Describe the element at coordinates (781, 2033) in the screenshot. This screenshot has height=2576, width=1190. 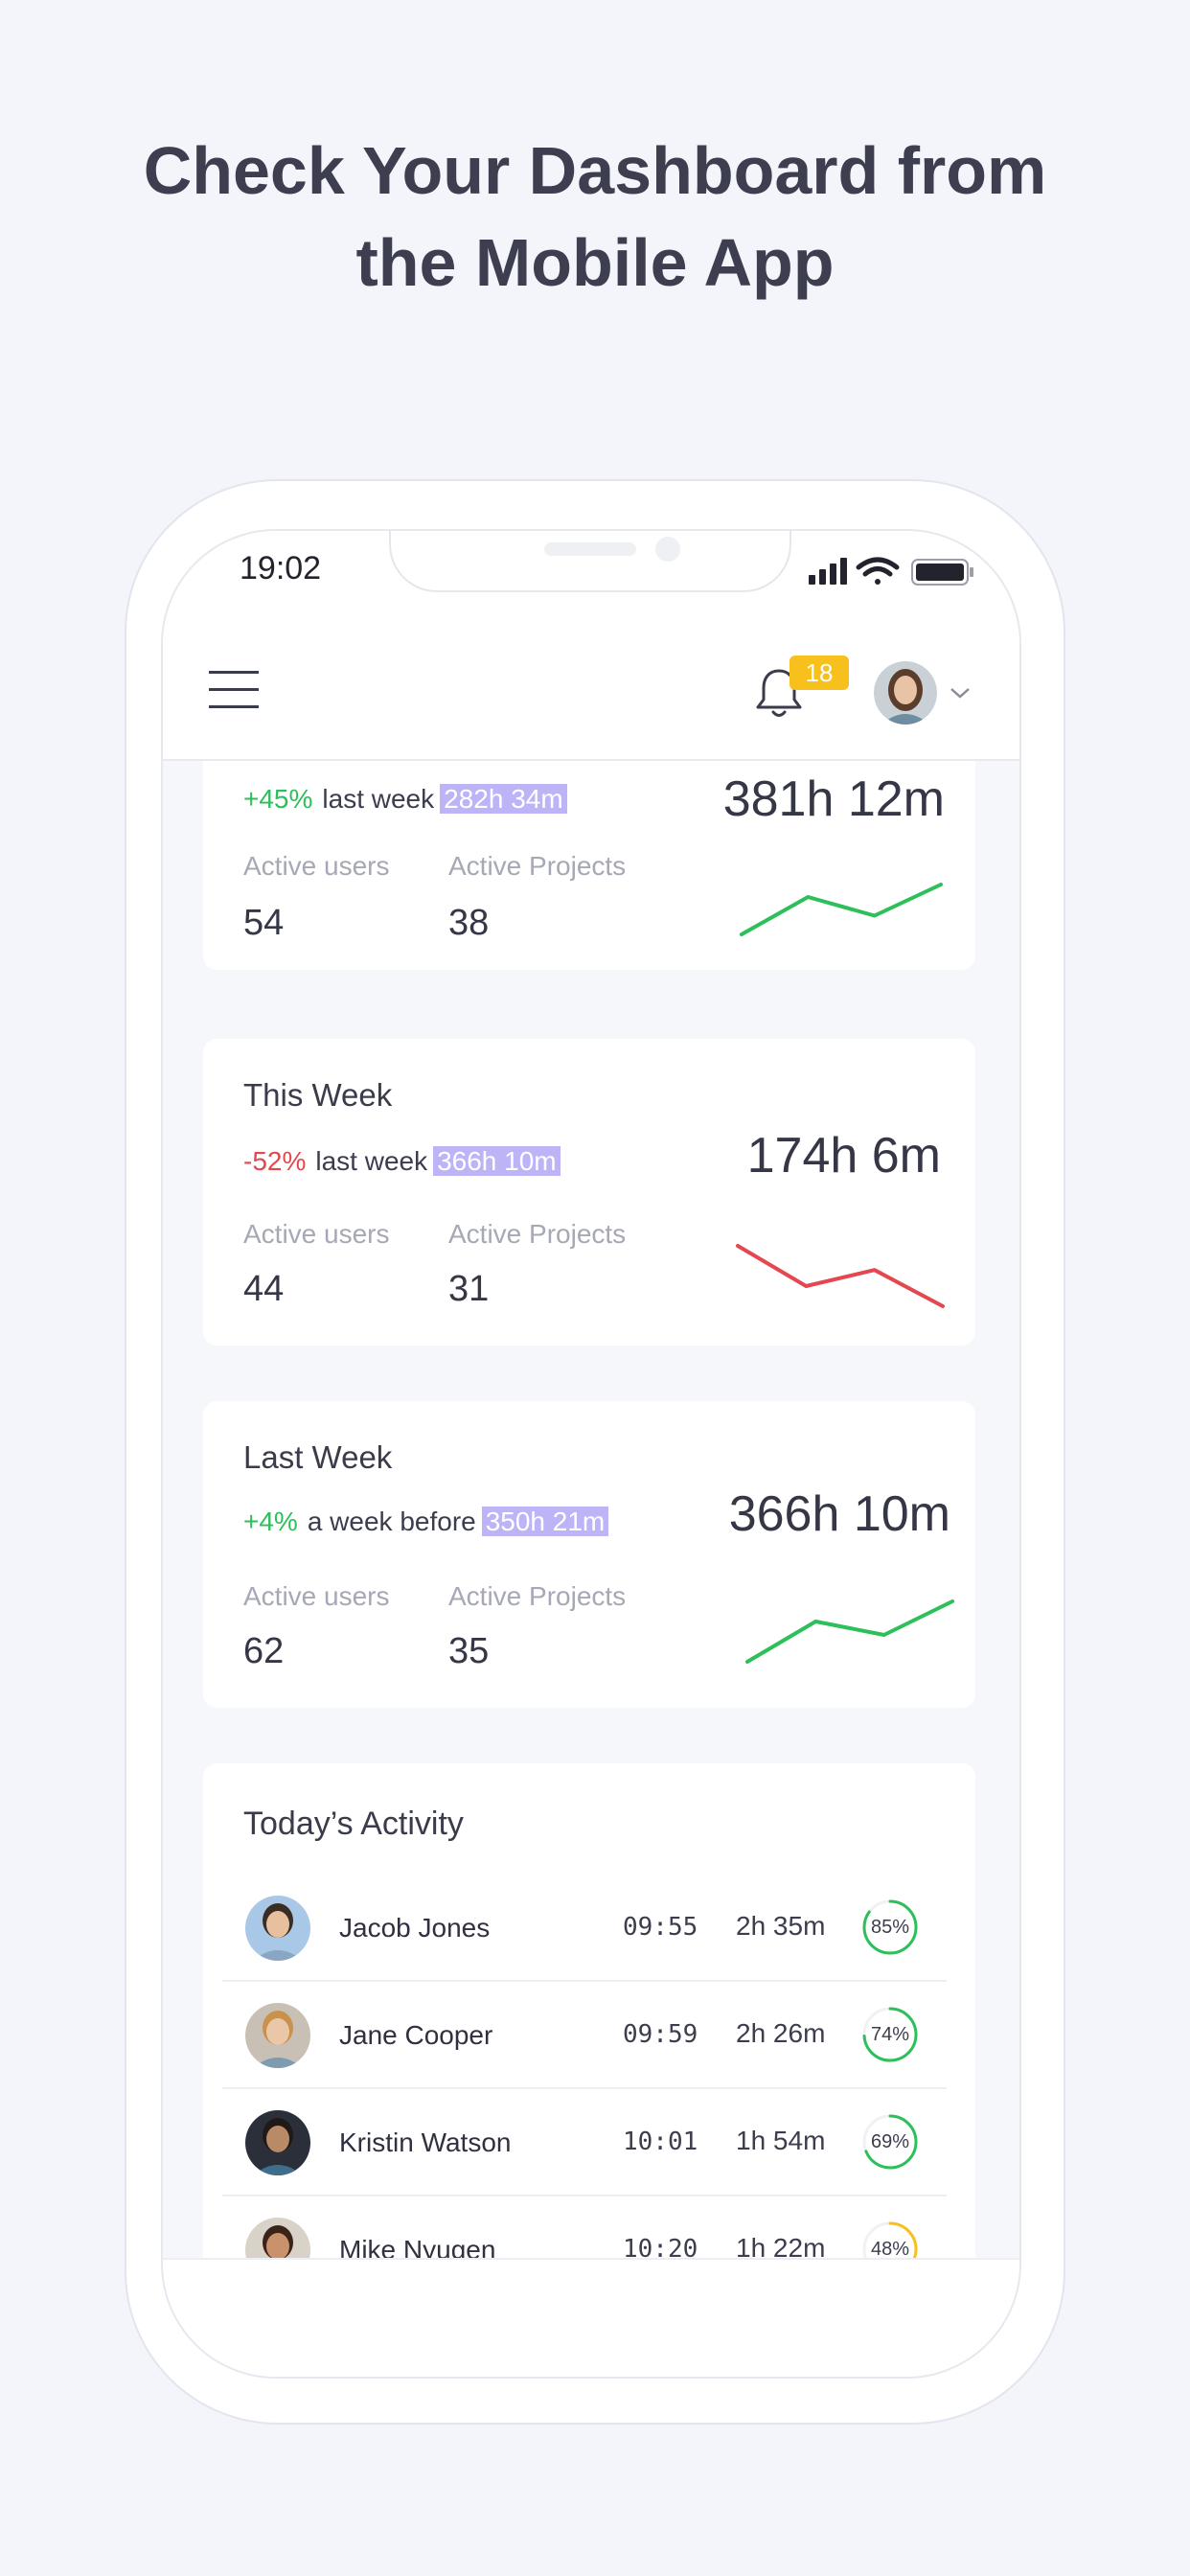
I see `duration: 2h 26m` at that location.